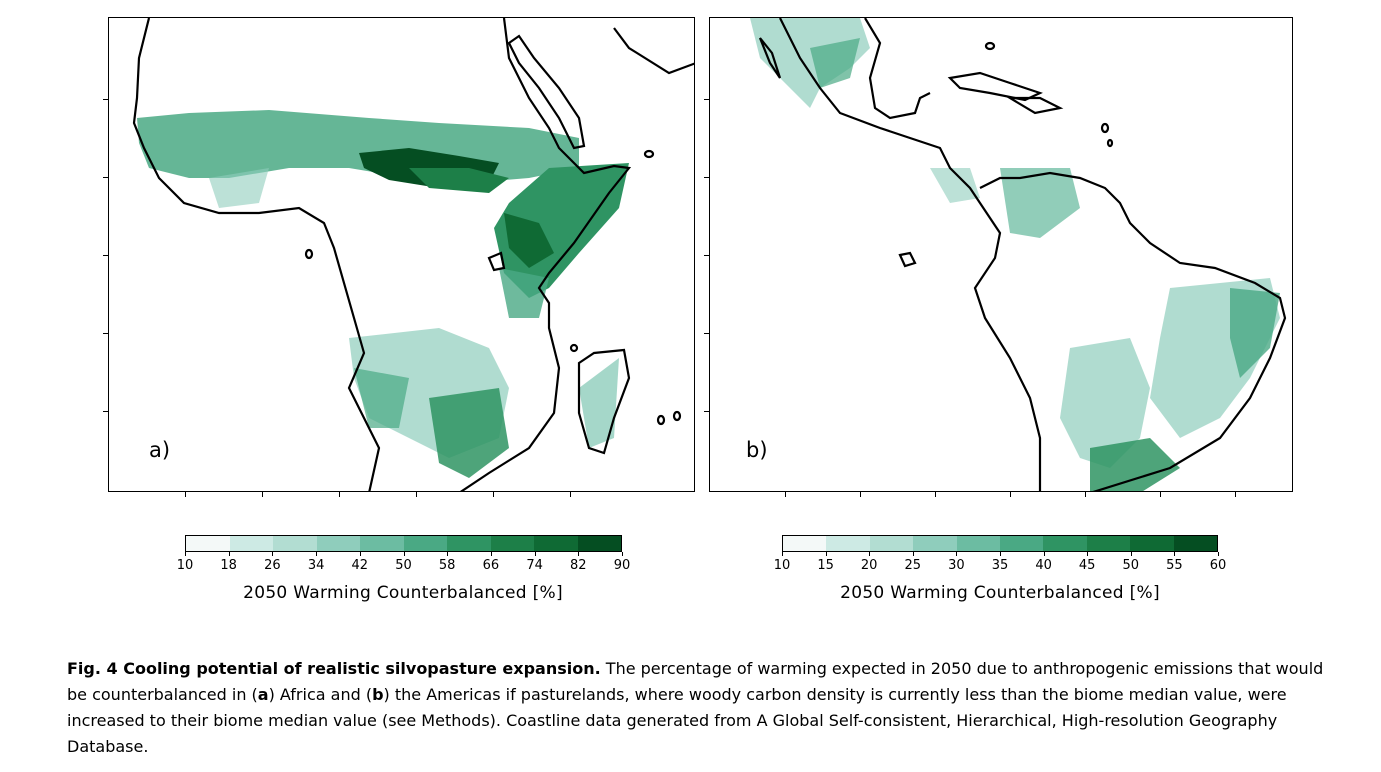 The height and width of the screenshot is (772, 1381). Describe the element at coordinates (1000, 593) in the screenshot. I see `colorbar-b-label: 2050 Warming Counterbalanced [%]` at that location.